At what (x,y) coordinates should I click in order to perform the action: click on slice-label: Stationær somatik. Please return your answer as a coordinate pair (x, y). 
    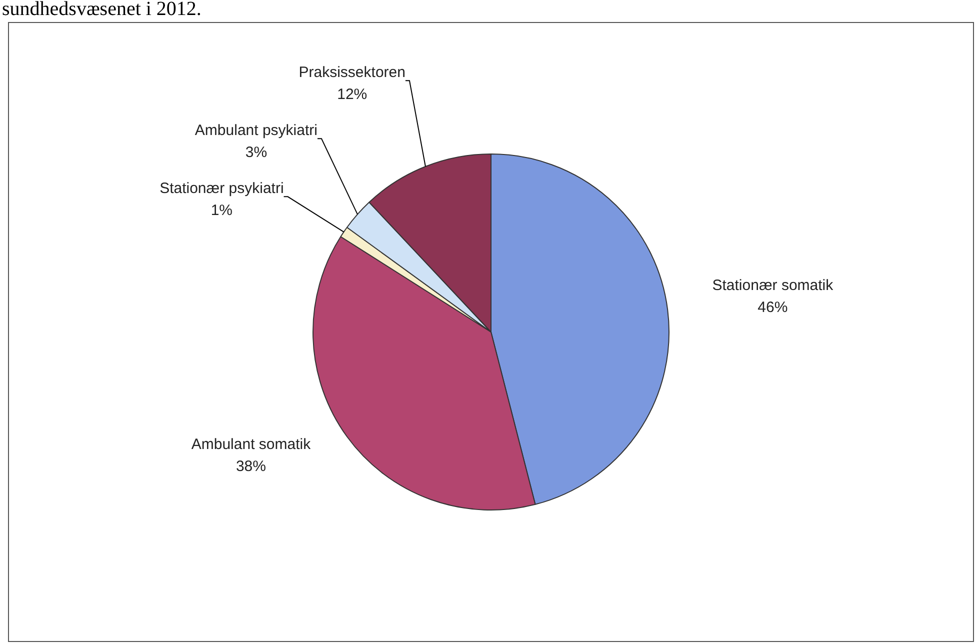
    Looking at the image, I should click on (773, 285).